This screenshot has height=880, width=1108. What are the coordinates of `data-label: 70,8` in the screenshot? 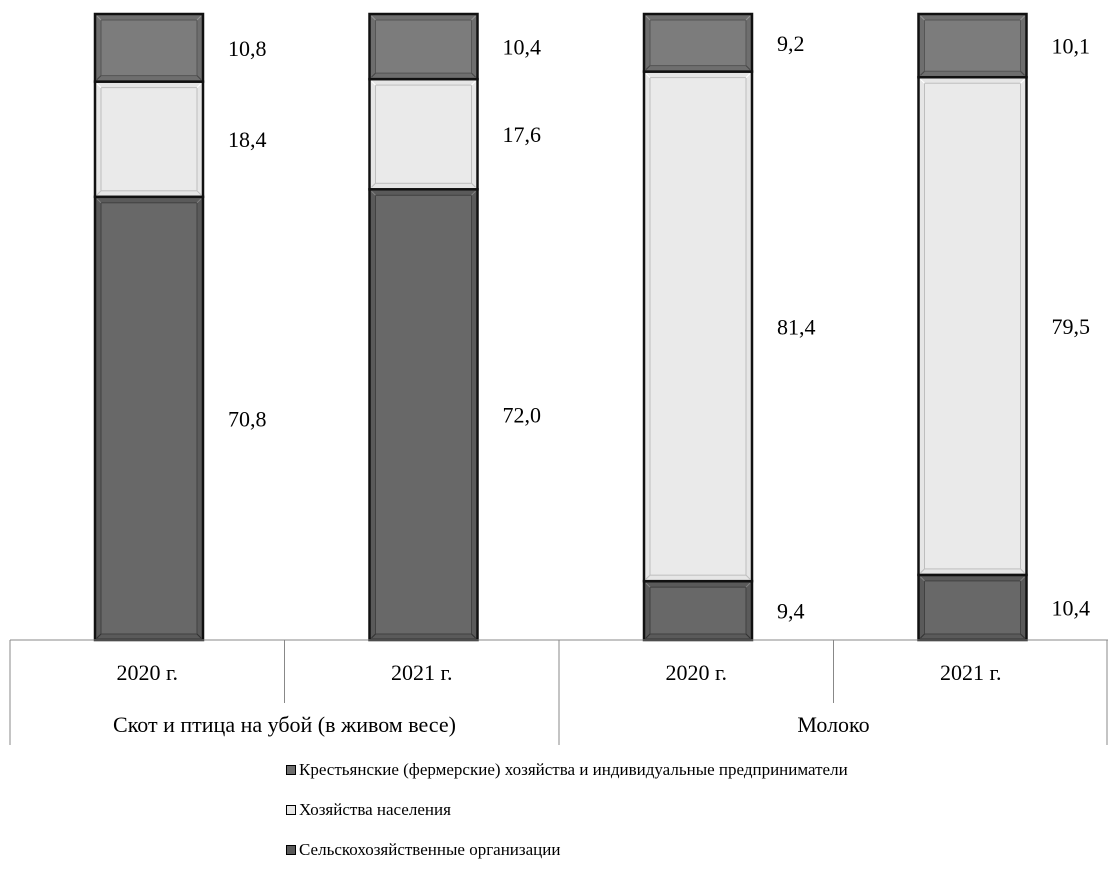 It's located at (247, 418).